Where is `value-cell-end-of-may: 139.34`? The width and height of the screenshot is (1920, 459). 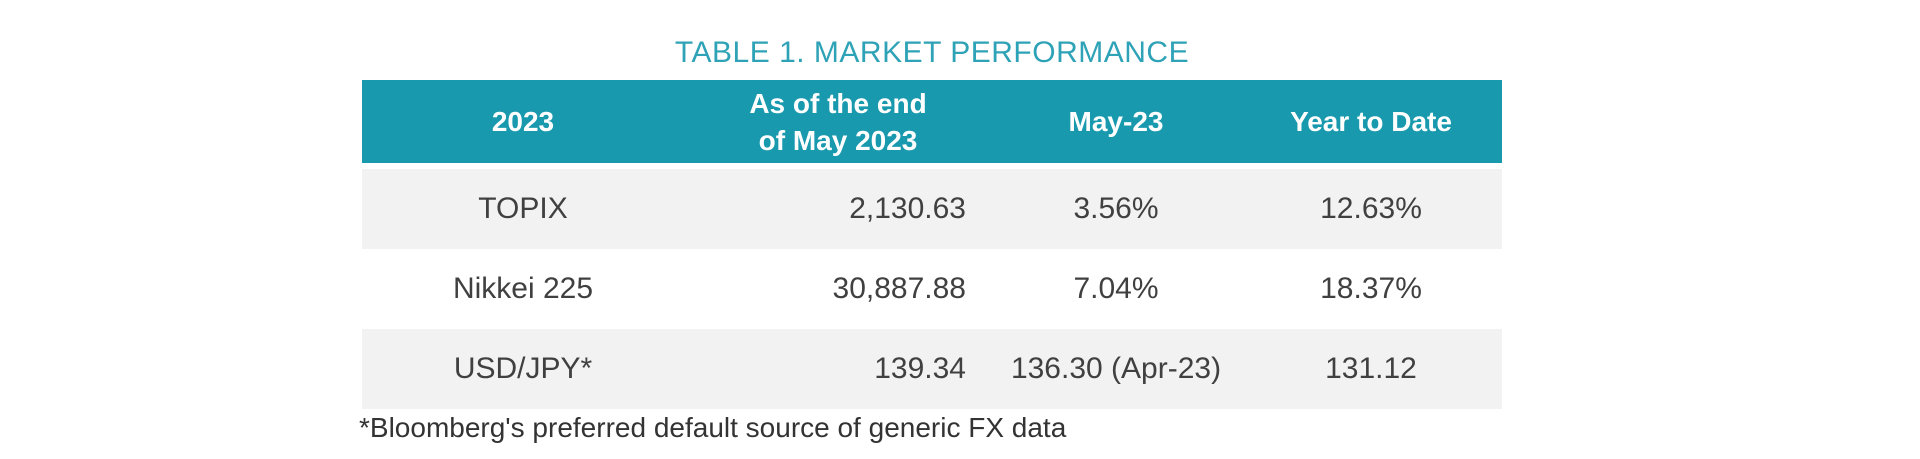
value-cell-end-of-may: 139.34 is located at coordinates (838, 369).